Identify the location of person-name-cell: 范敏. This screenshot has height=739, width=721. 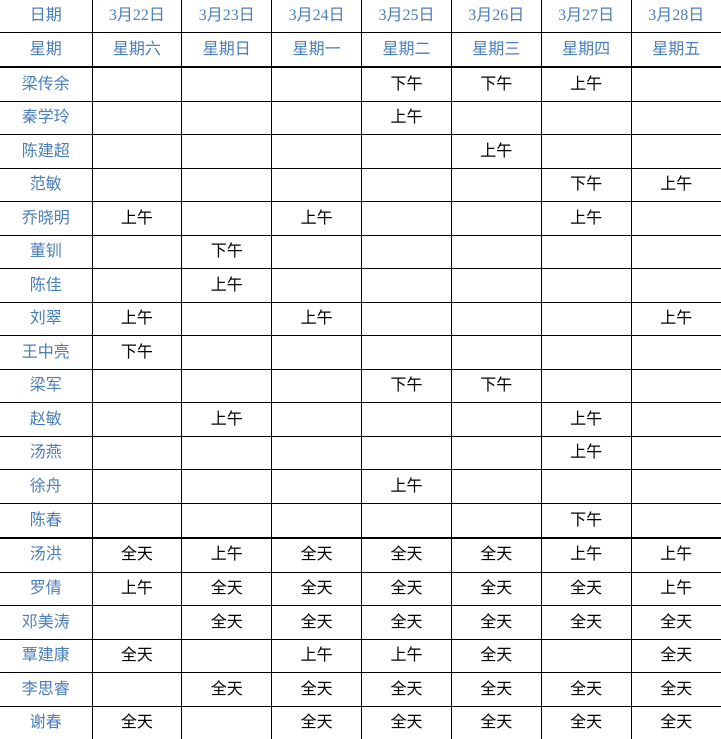
(46, 185).